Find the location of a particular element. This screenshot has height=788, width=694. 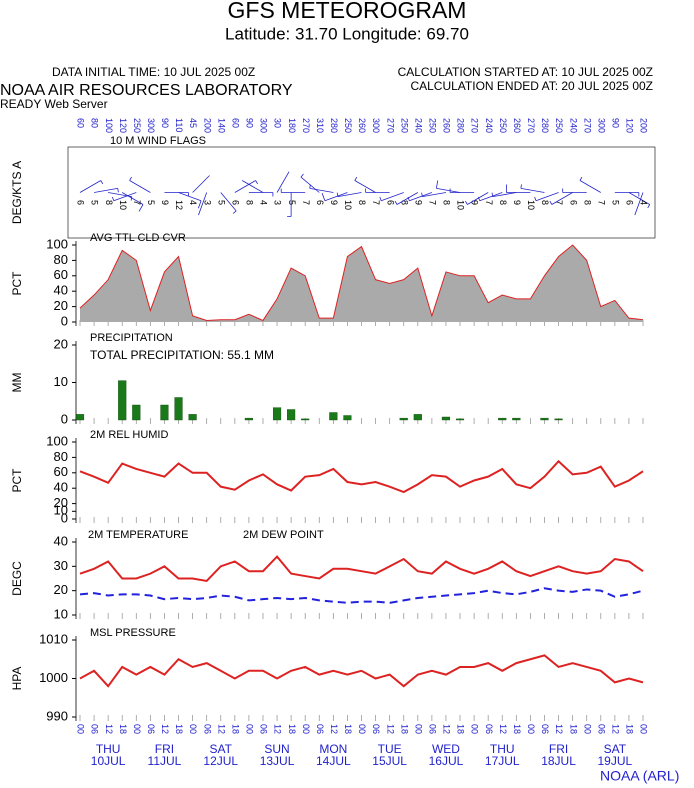

day-date: 14JUL is located at coordinates (333, 761).